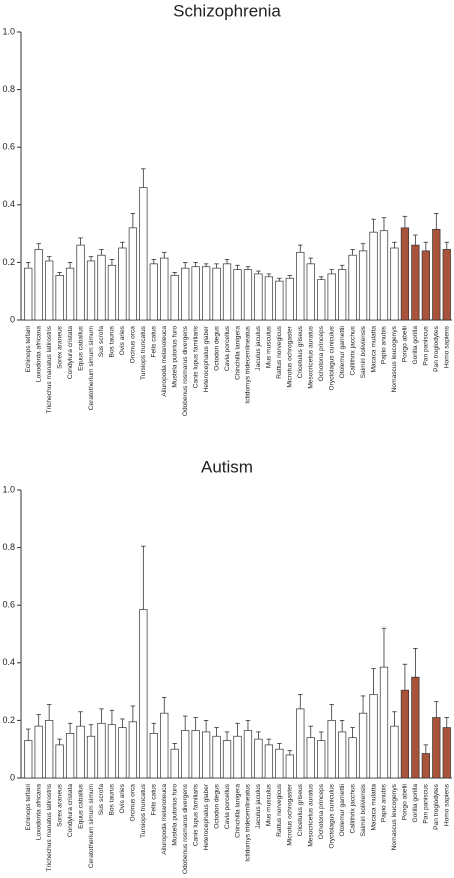 The width and height of the screenshot is (454, 878). I want to click on chart-title: Autism, so click(227, 466).